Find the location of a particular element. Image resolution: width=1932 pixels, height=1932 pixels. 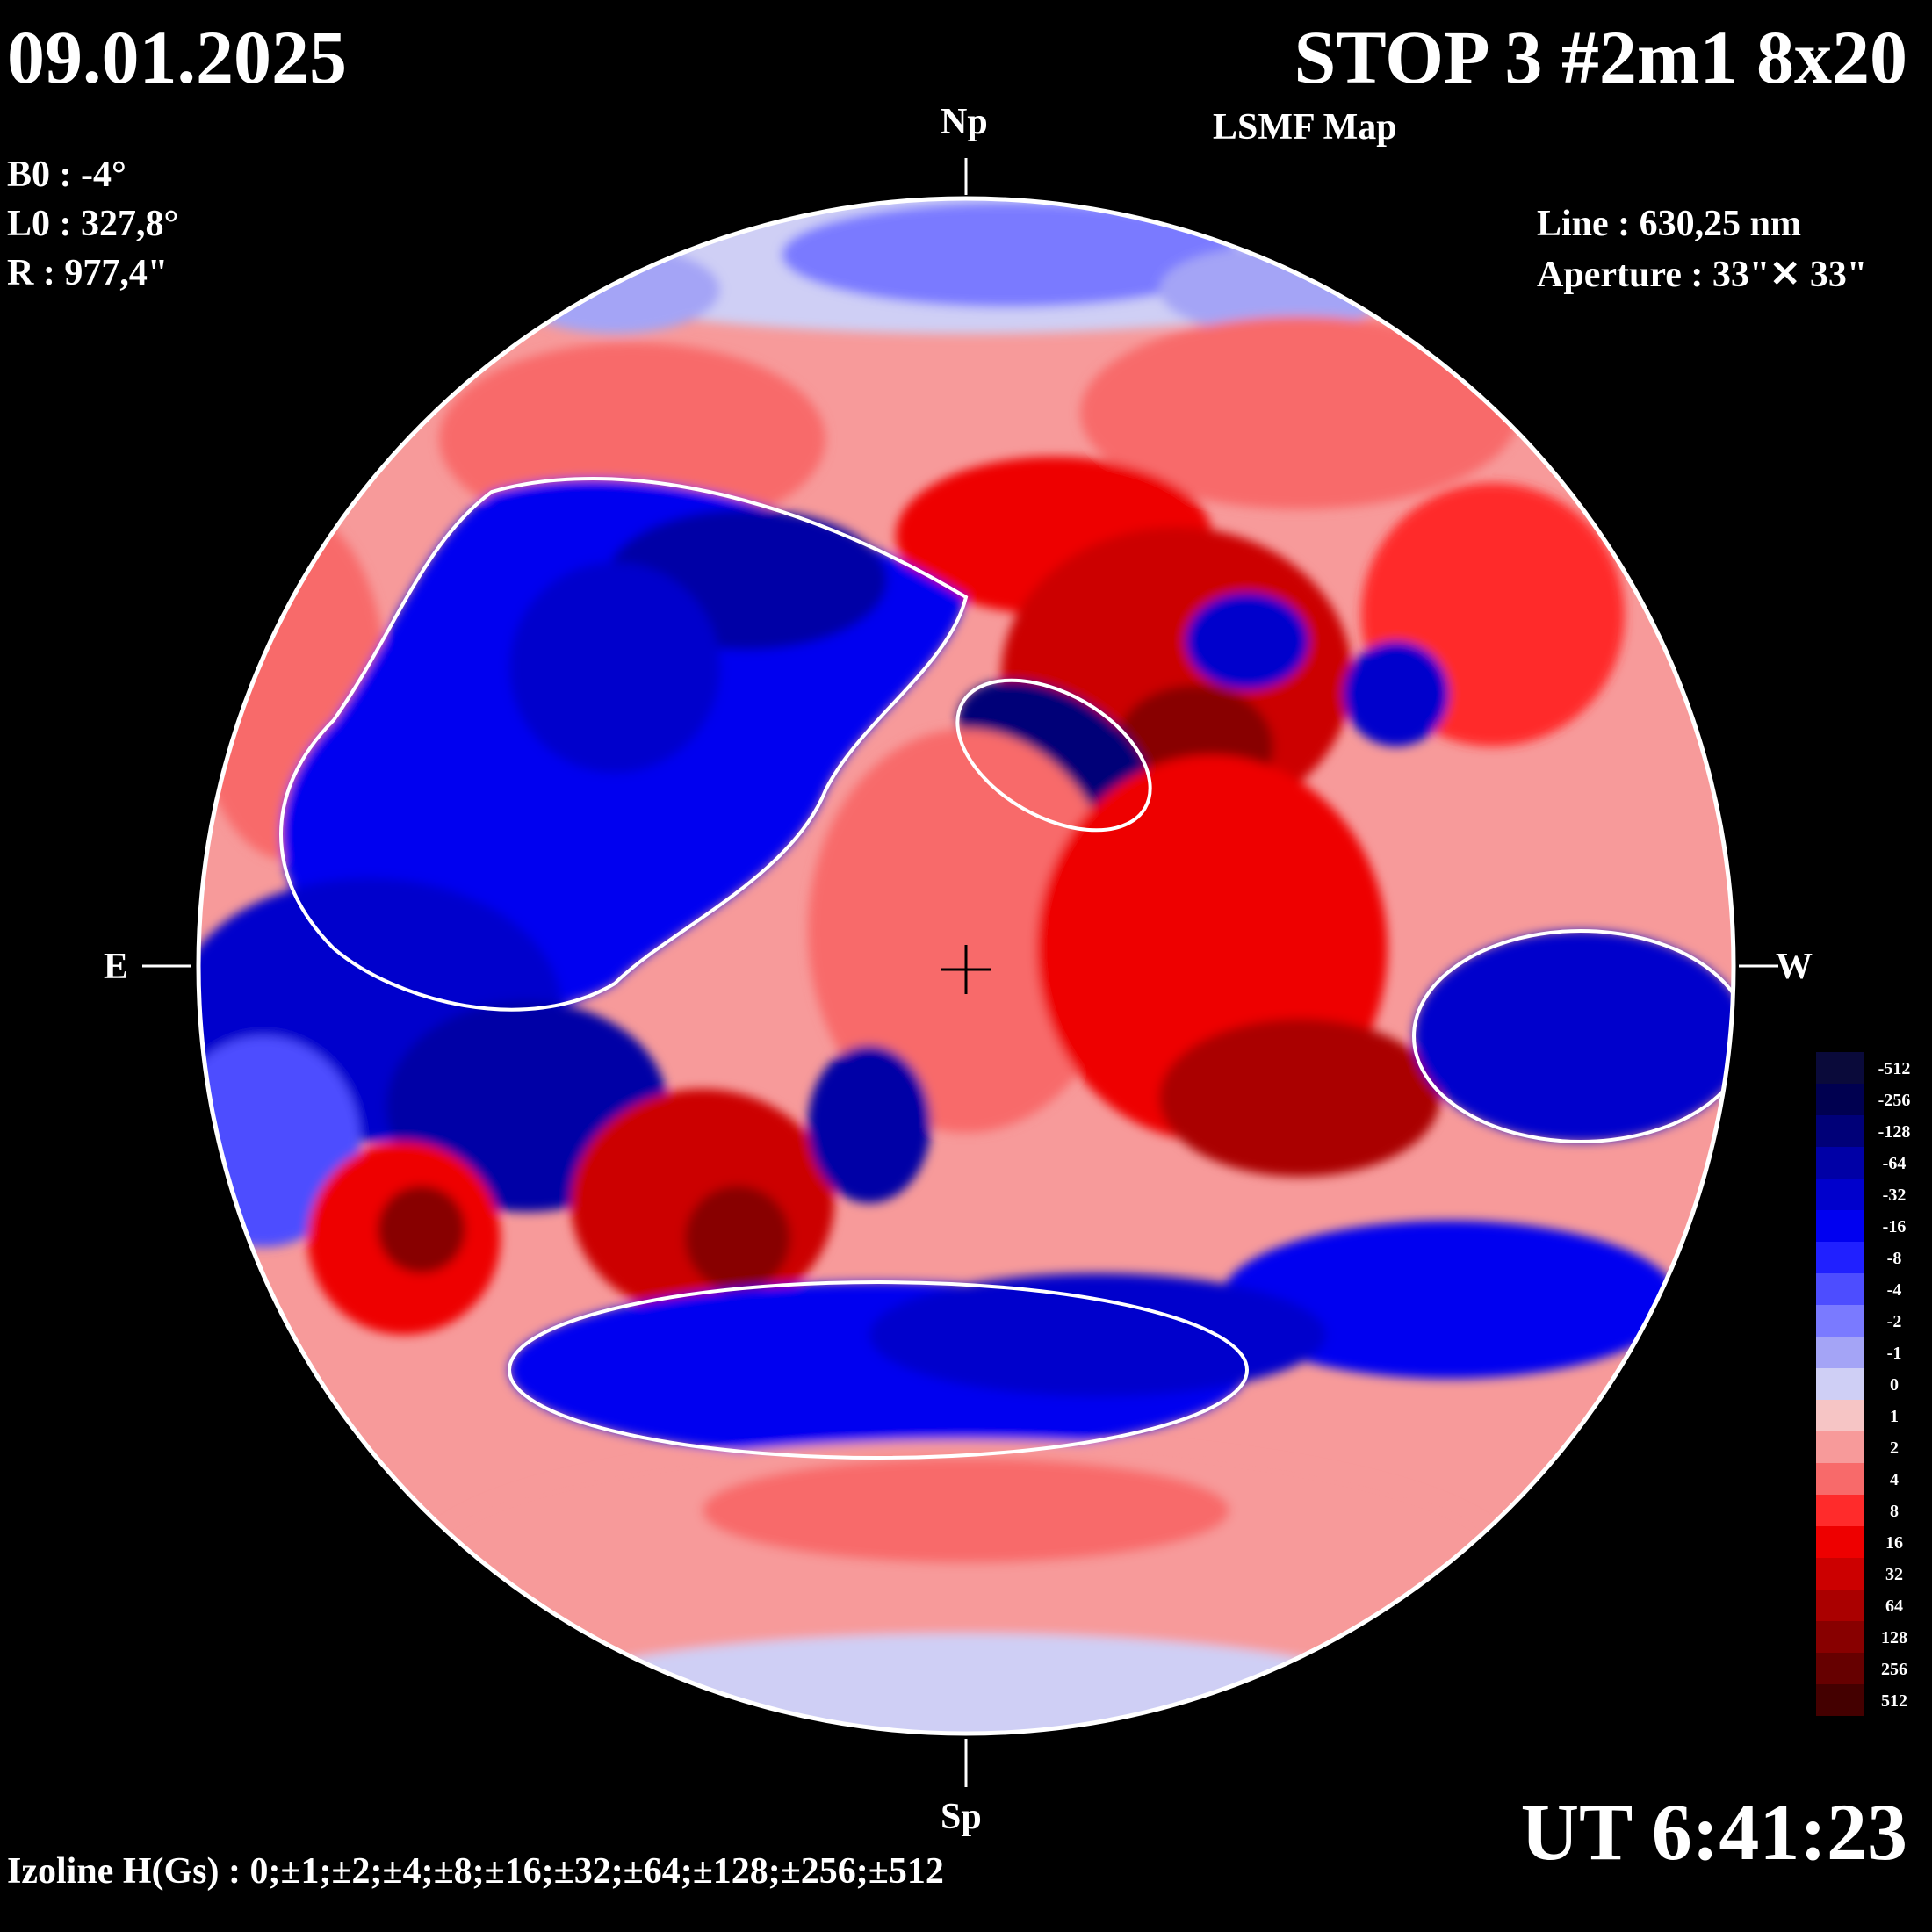

scale-level: -1 is located at coordinates (1872, 1352).